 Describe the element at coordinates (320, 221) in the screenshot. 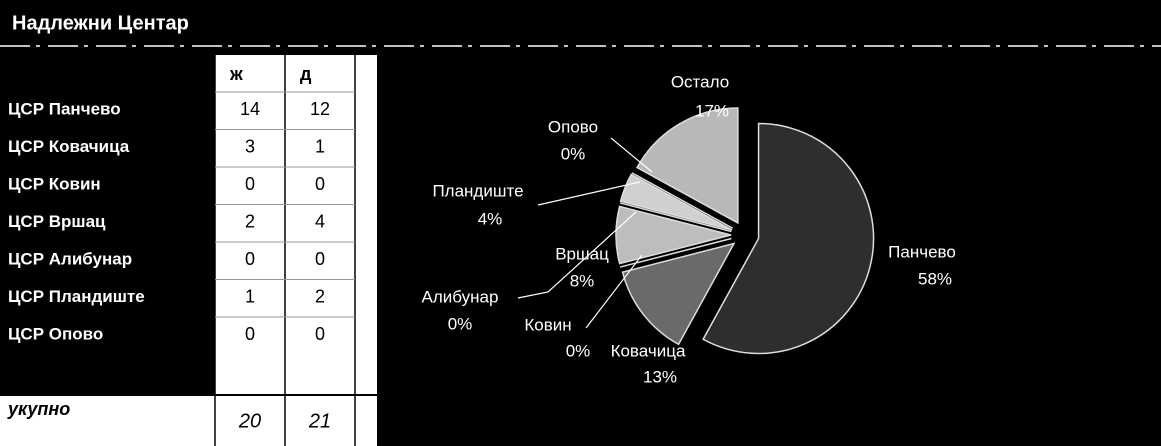

I see `cell-value: 4` at that location.